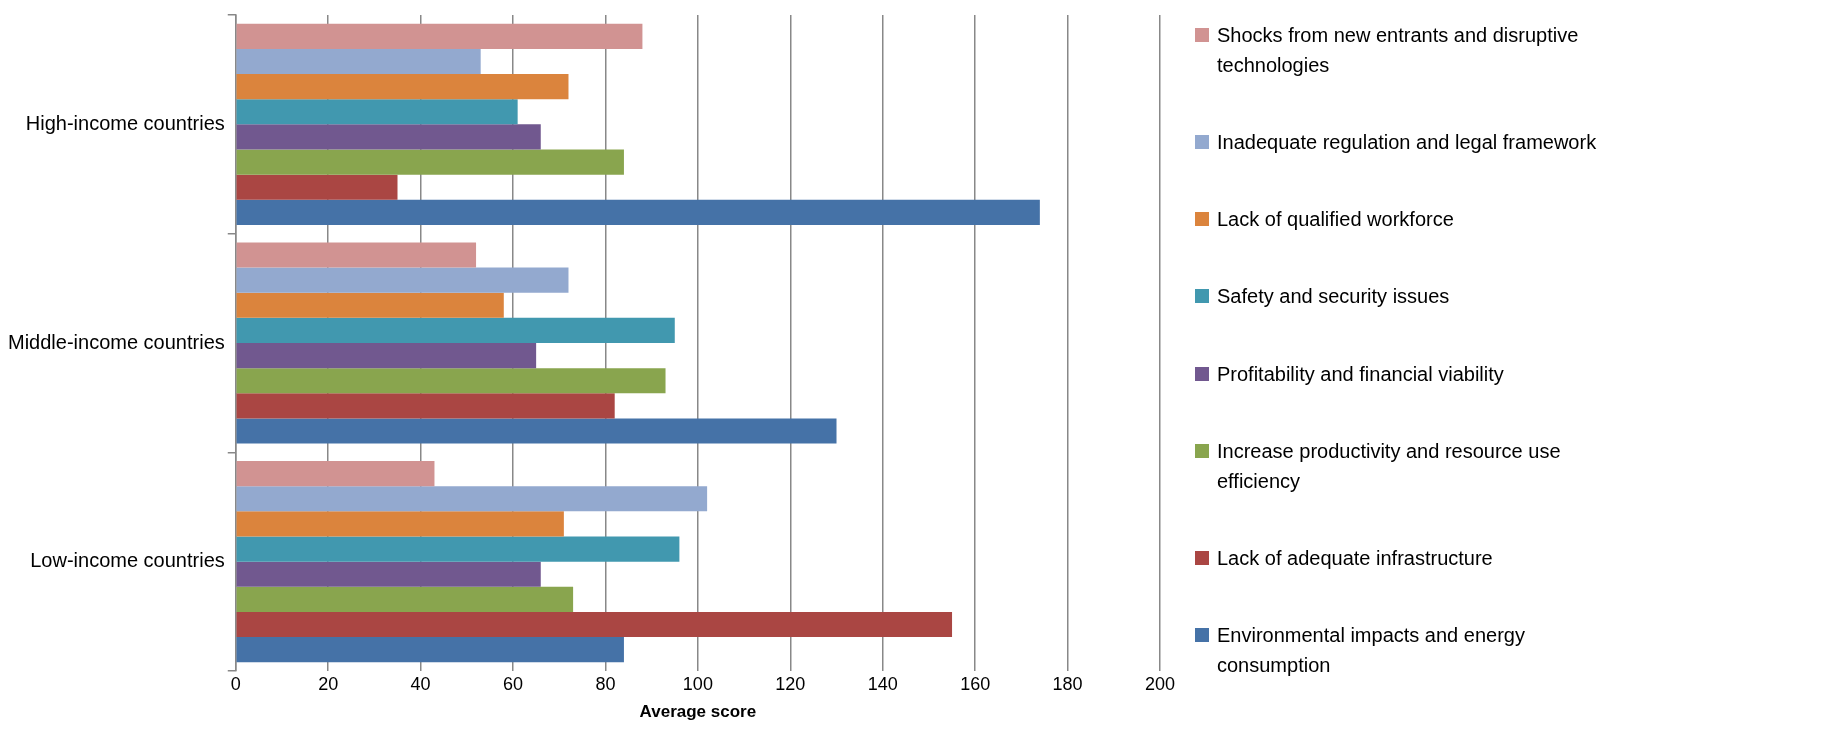 The height and width of the screenshot is (729, 1833). What do you see at coordinates (1335, 220) in the screenshot?
I see `legend-label: Lack of qualified workforce` at bounding box center [1335, 220].